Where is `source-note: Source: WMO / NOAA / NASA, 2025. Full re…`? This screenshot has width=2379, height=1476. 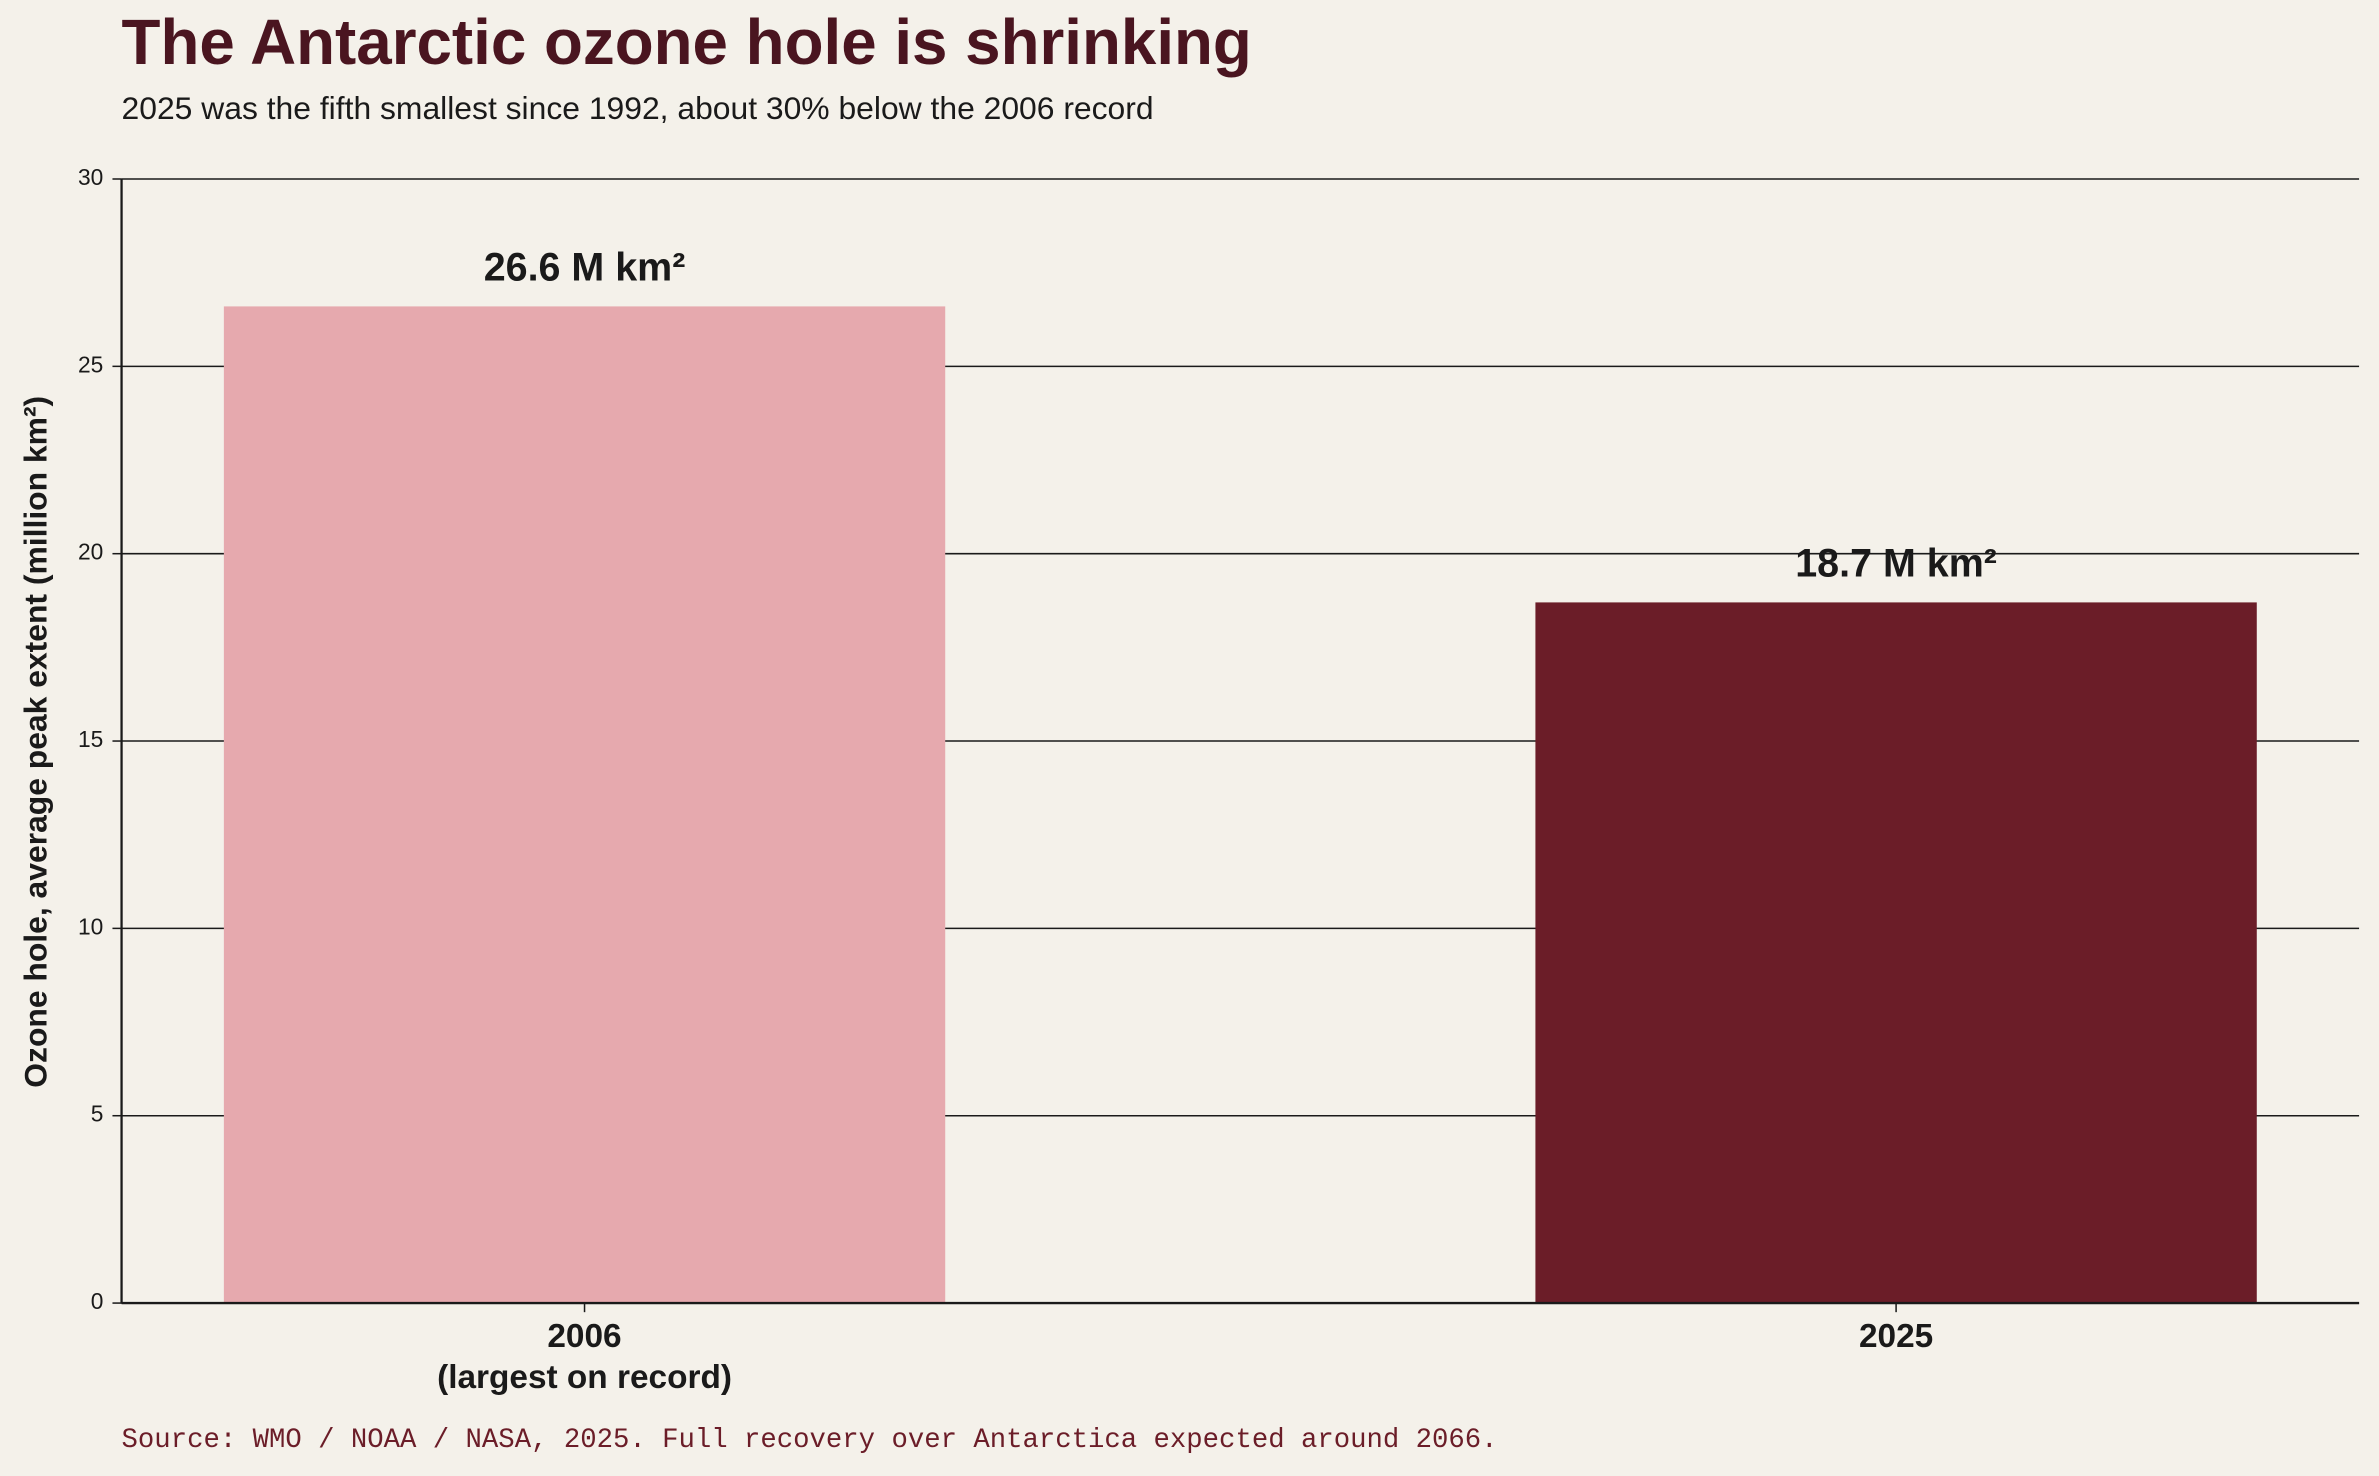 source-note: Source: WMO / NOAA / NASA, 2025. Full re… is located at coordinates (810, 1440).